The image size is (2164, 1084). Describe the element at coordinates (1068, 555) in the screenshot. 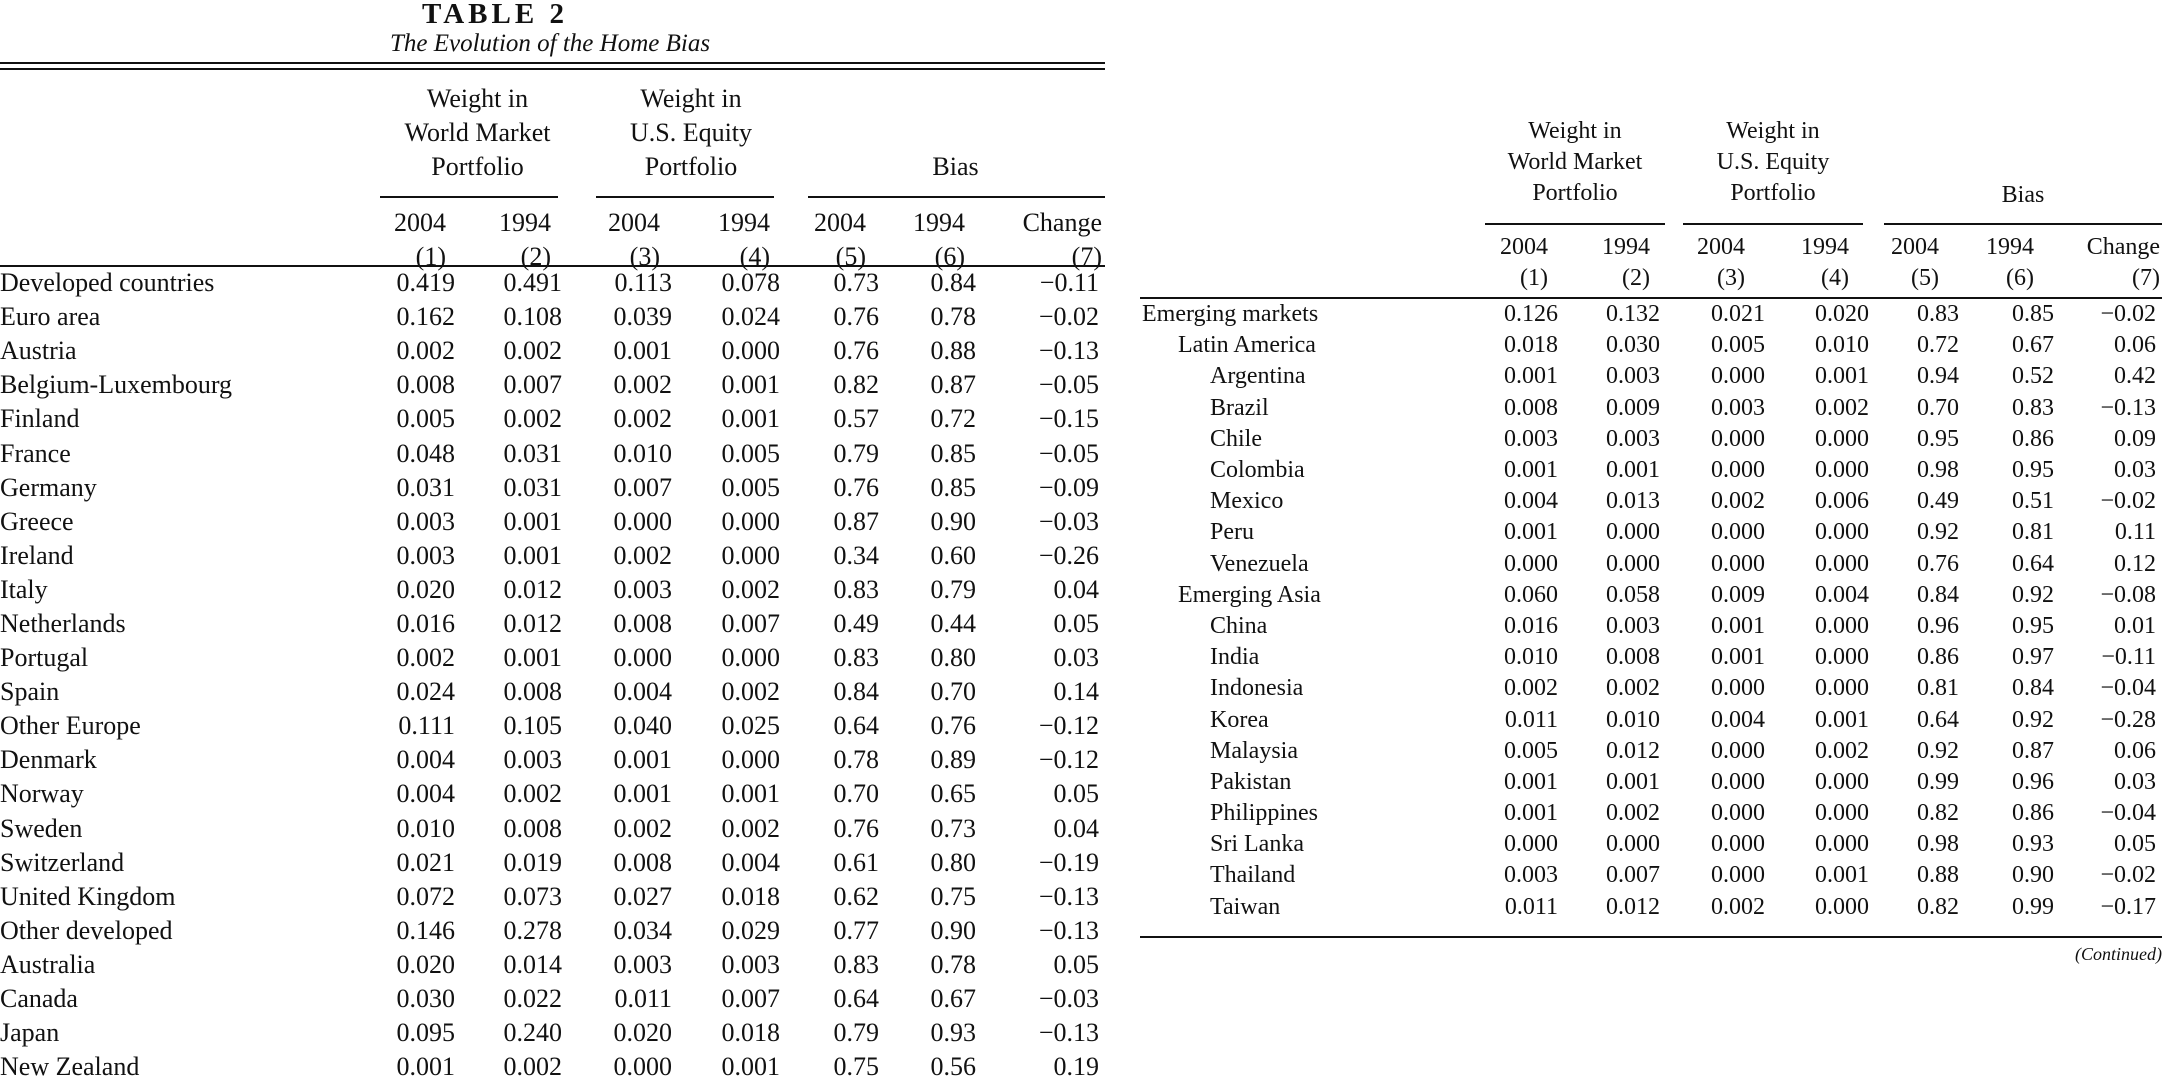

I see `cell-col-7: −0.26` at that location.